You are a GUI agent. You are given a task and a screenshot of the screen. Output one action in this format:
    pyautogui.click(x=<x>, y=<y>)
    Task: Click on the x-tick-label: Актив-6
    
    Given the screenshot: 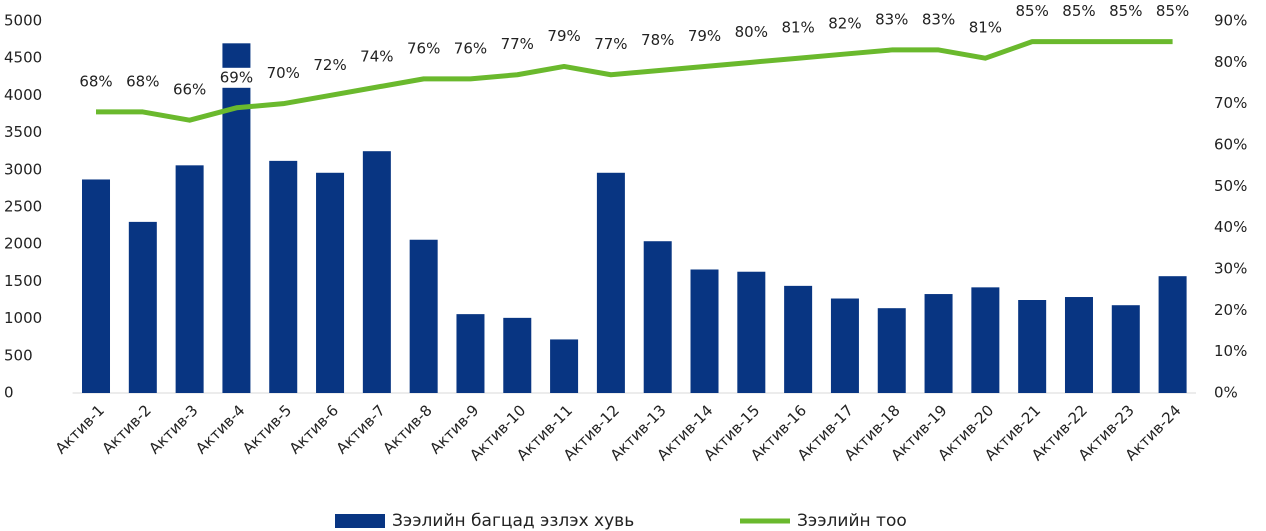 What is the action you would take?
    pyautogui.click(x=314, y=429)
    